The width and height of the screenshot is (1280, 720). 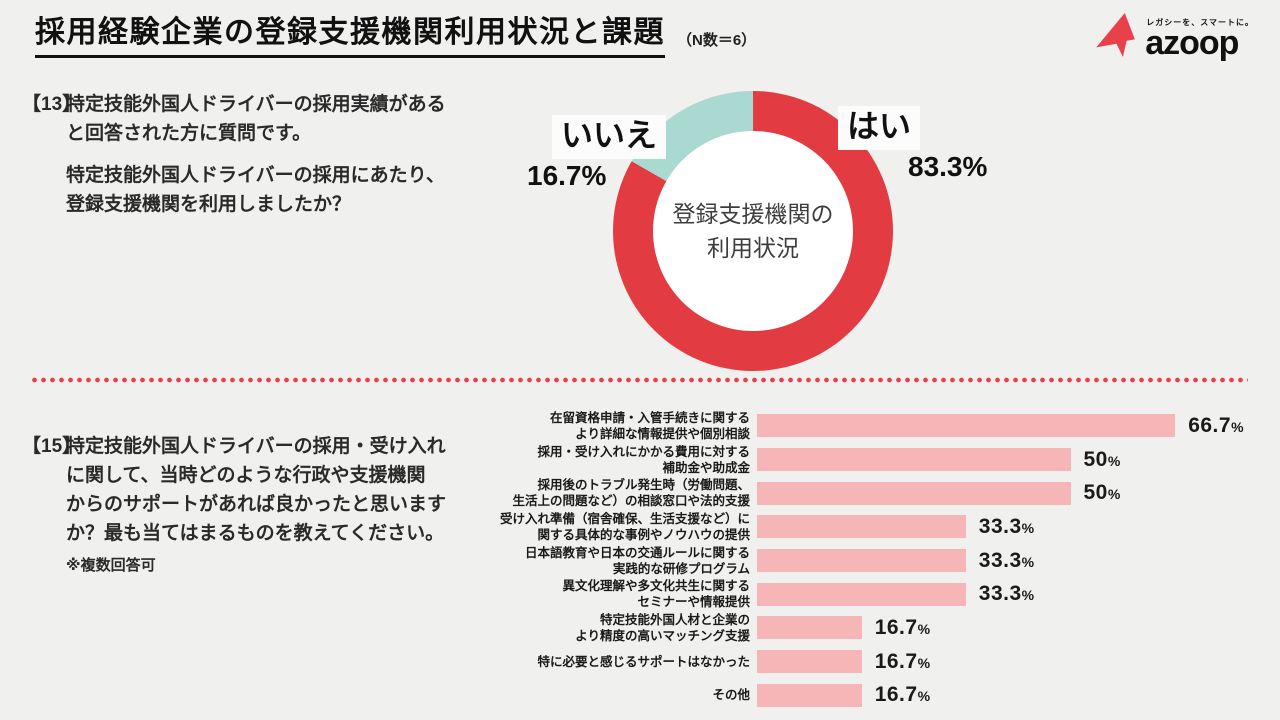 I want to click on bar-category-label: 受け入れ準備（宿舎確保、生活支援など）に 関する具体的な事例やノウハウの提供, so click(x=624, y=526).